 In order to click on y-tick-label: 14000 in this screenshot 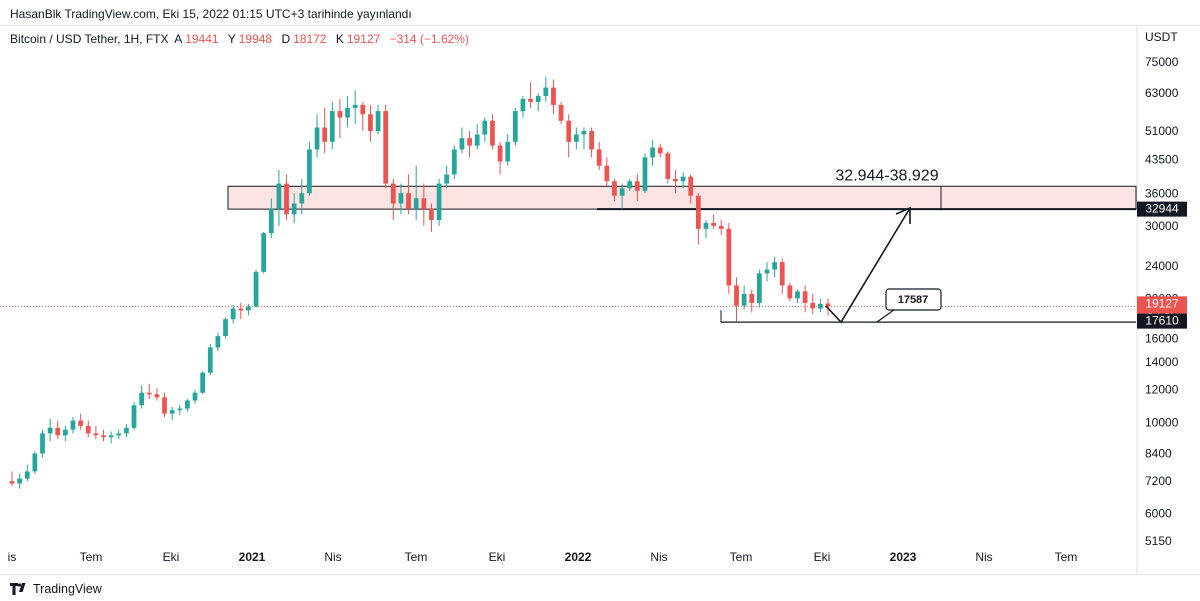, I will do `click(1162, 362)`.